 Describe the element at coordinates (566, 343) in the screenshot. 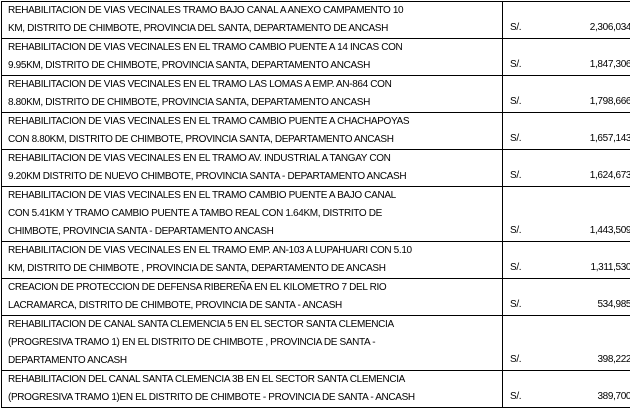

I see `amount-cell: S/. 398,222.00` at that location.